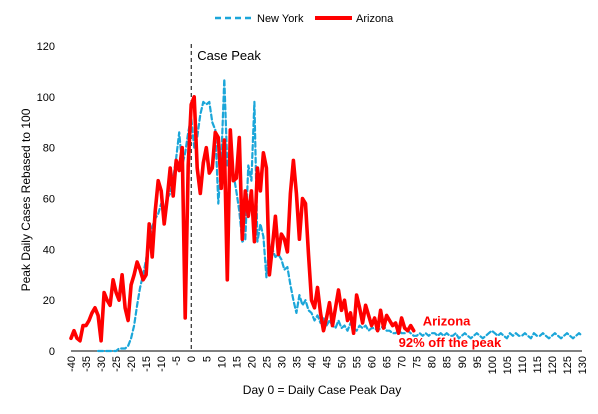  What do you see at coordinates (49, 301) in the screenshot?
I see `y-tick-label: 20` at bounding box center [49, 301].